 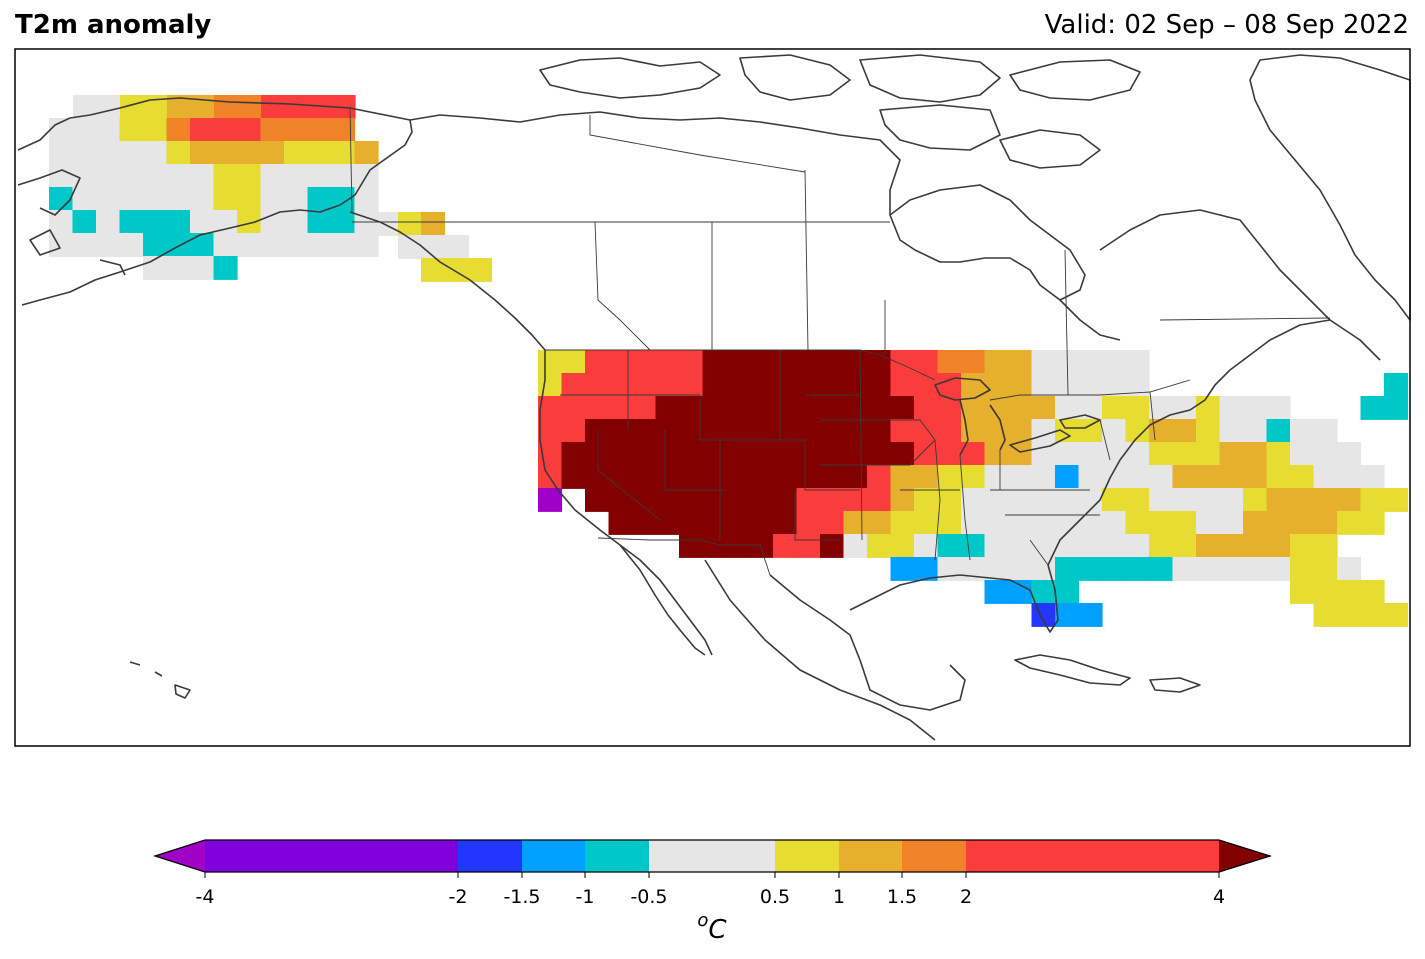 What do you see at coordinates (1244, 856) in the screenshot?
I see `colorbar-over-arrow` at bounding box center [1244, 856].